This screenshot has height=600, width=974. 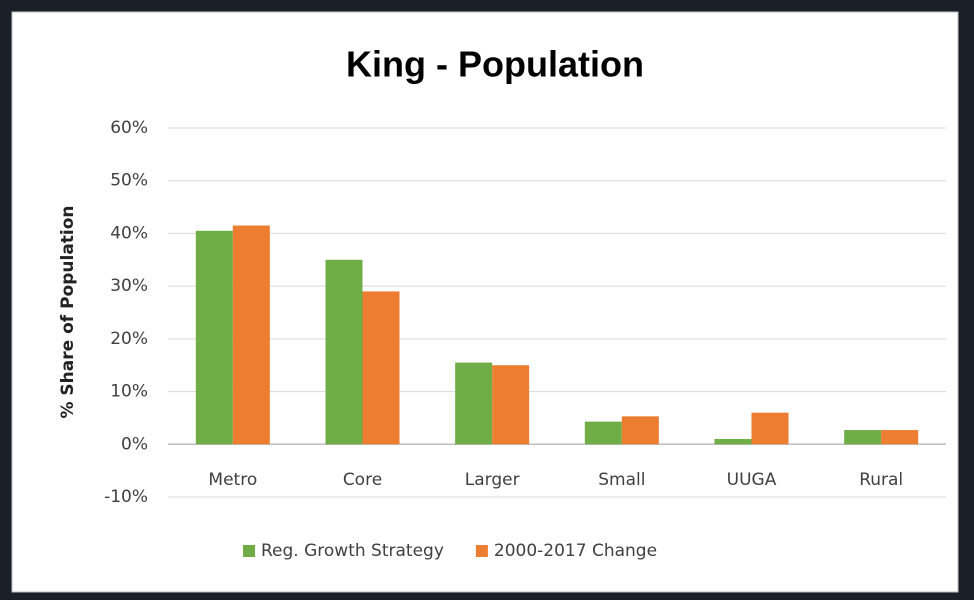 What do you see at coordinates (129, 392) in the screenshot?
I see `y-tick-label: 10%` at bounding box center [129, 392].